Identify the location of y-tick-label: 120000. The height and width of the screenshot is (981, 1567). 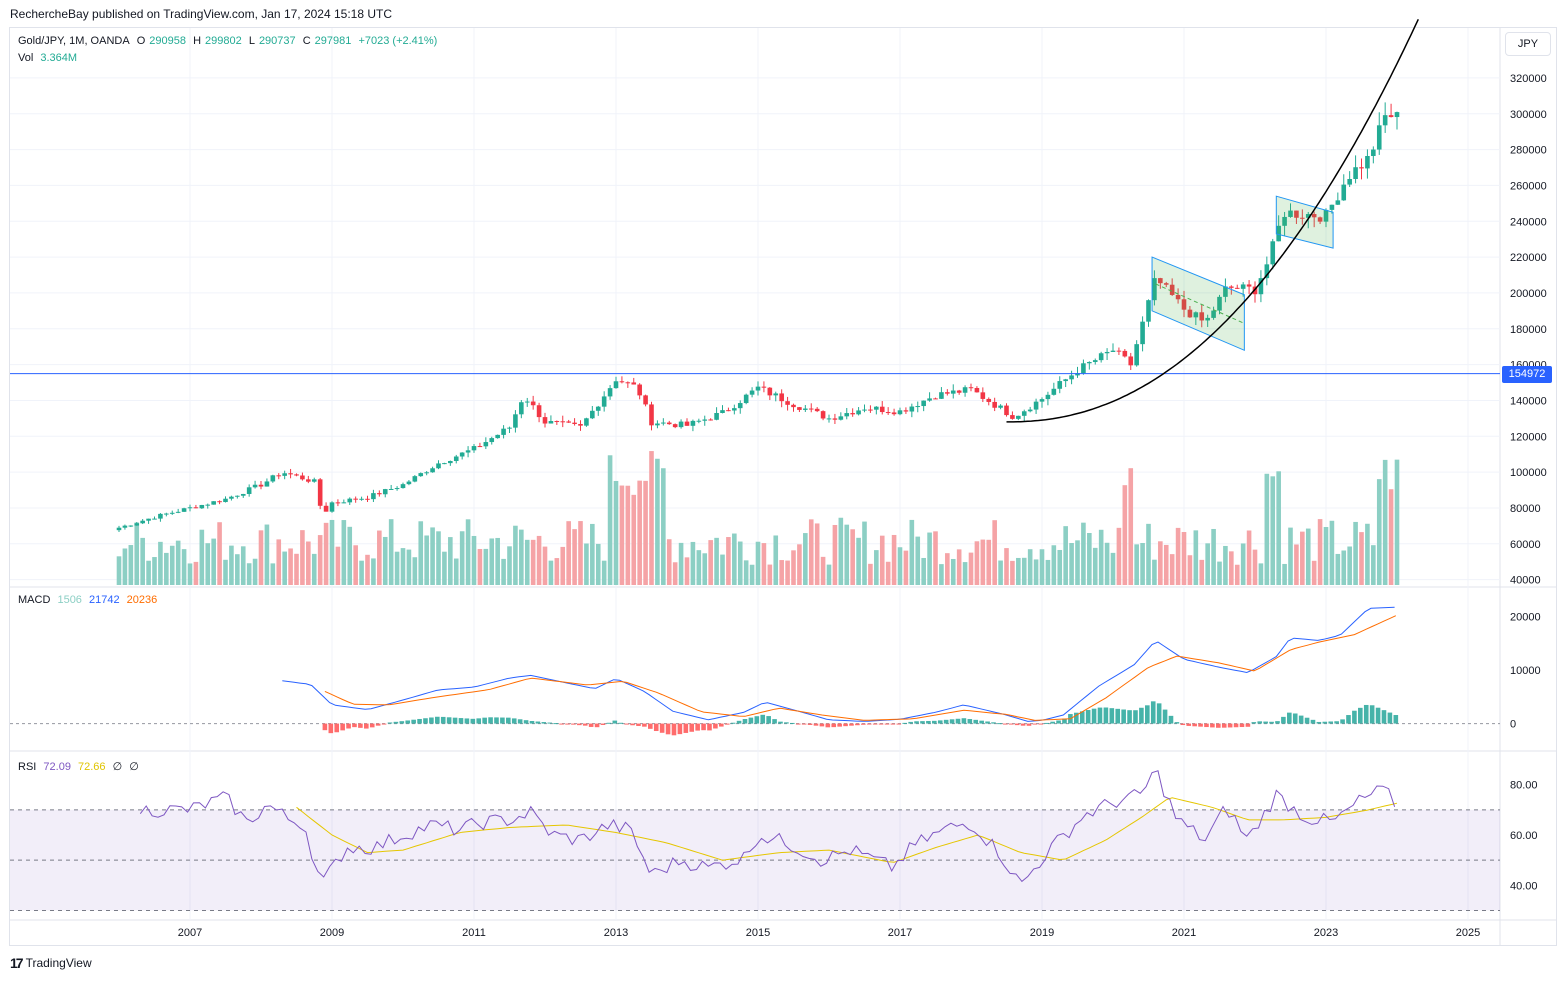
(1528, 437).